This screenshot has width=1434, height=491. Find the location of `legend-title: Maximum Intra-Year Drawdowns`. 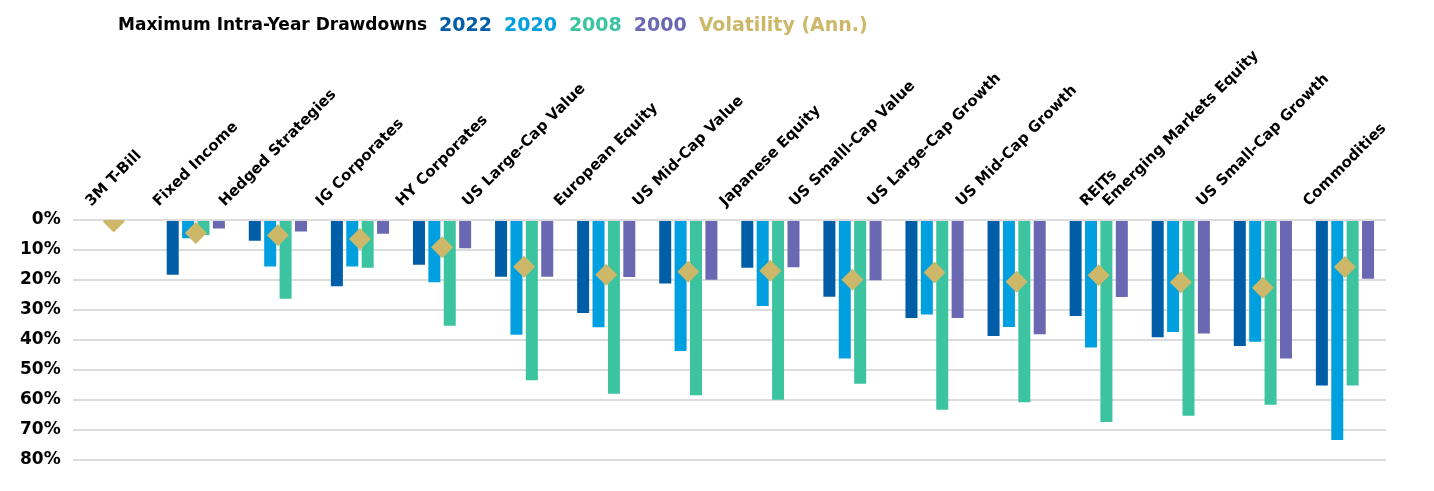

legend-title: Maximum Intra-Year Drawdowns is located at coordinates (273, 24).